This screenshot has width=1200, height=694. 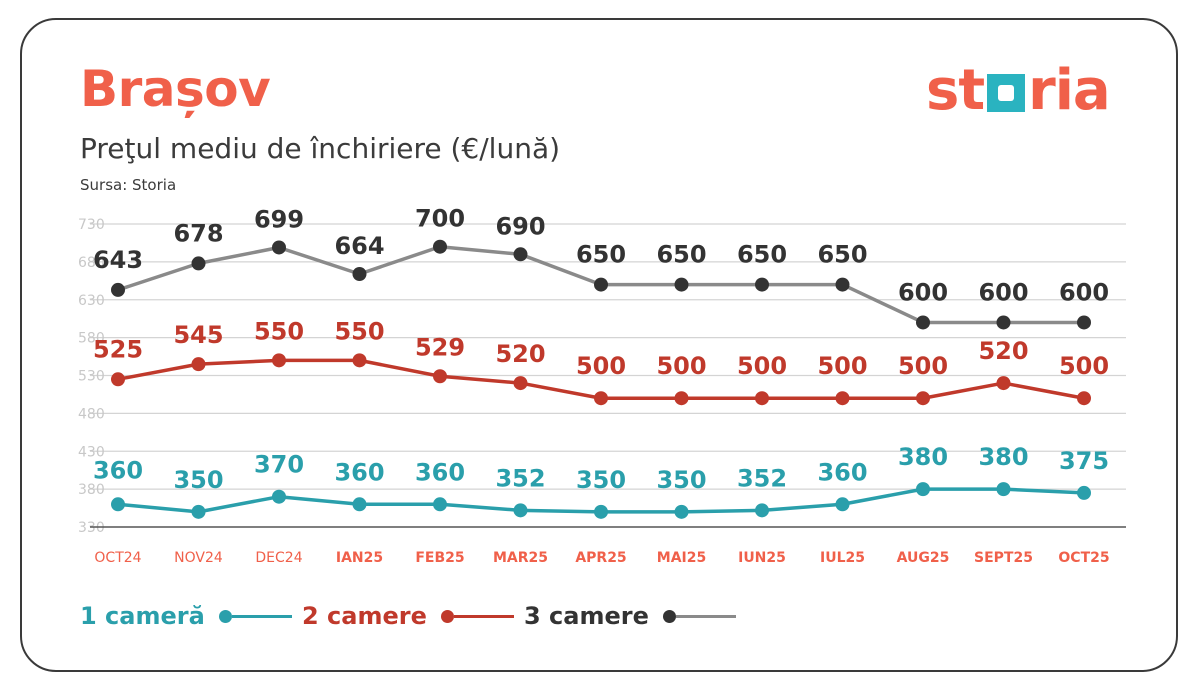 I want to click on legend-label-2-camere: 2 camere, so click(x=364, y=616).